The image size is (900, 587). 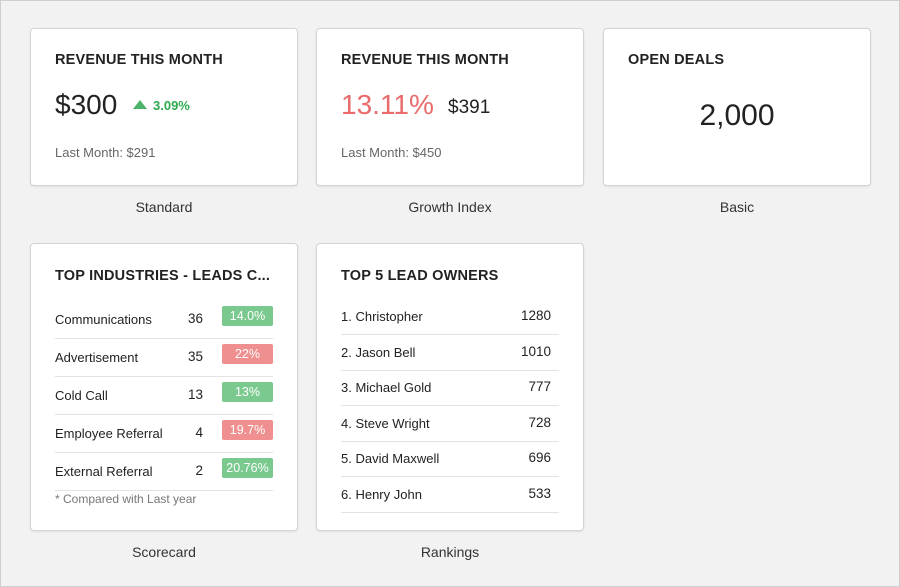 What do you see at coordinates (97, 357) in the screenshot?
I see `industry-name: Advertisement` at bounding box center [97, 357].